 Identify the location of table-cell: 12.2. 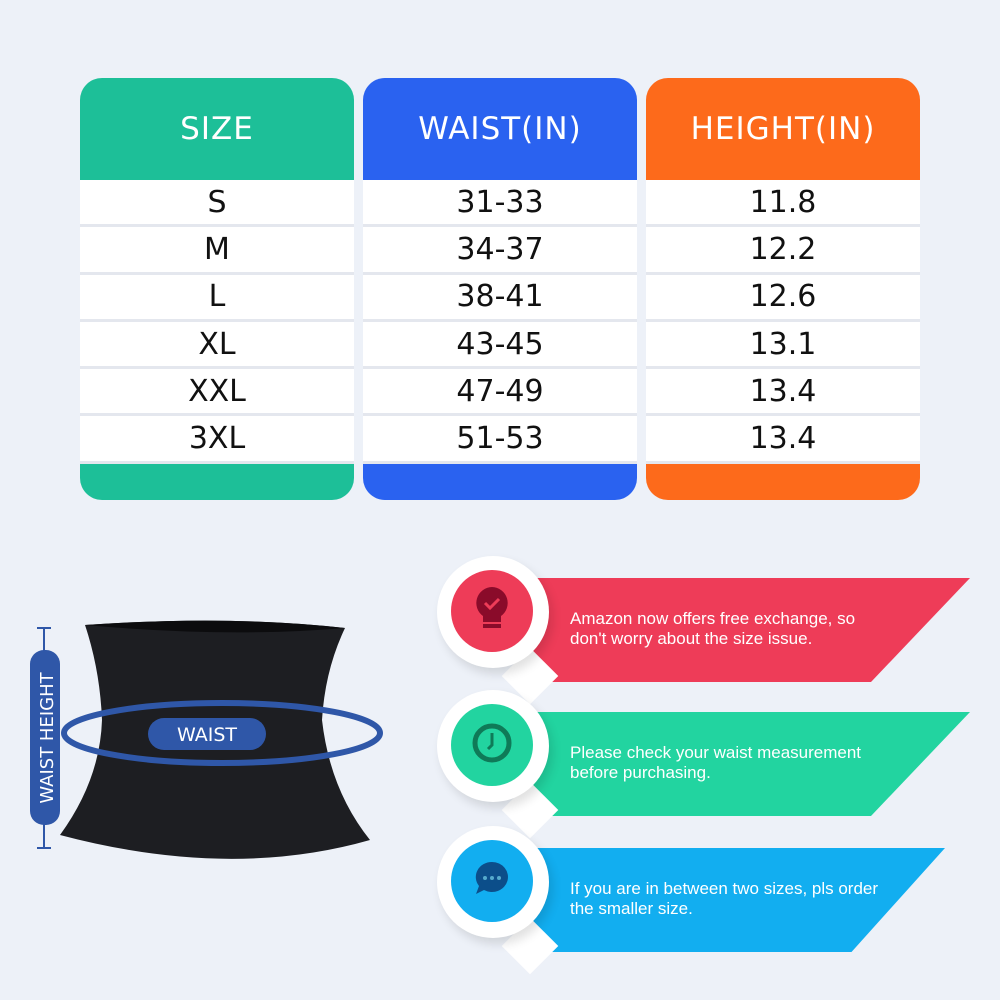
(783, 251).